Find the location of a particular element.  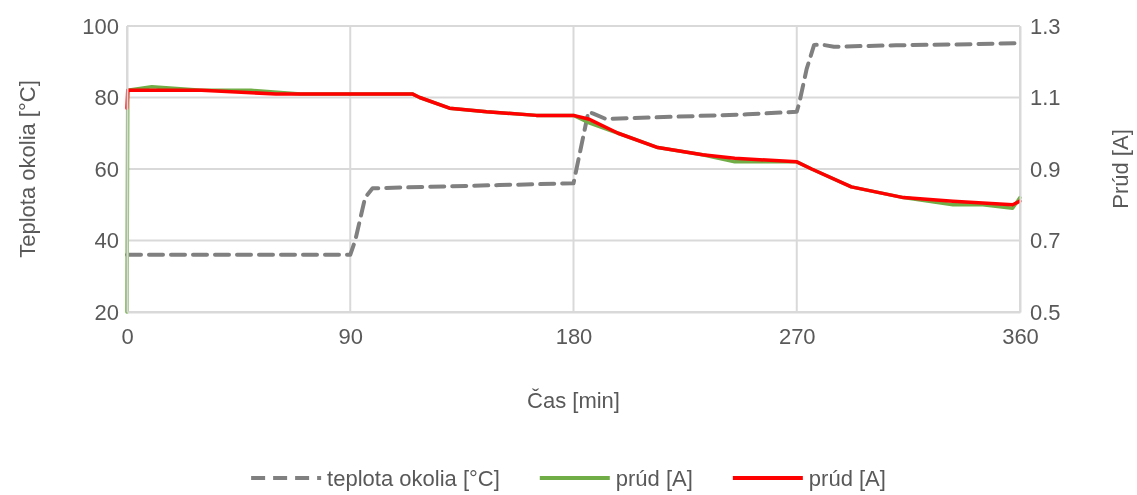

y2-tick-label: 0.5 is located at coordinates (1045, 312).